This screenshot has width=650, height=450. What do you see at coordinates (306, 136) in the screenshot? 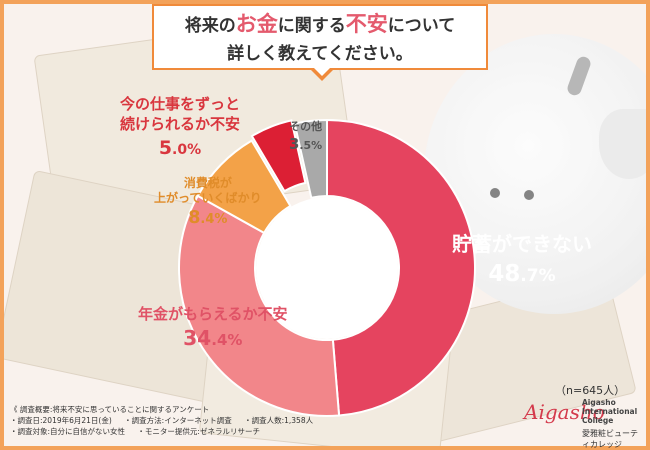
I see `label-other: その他 3.5%` at bounding box center [306, 136].